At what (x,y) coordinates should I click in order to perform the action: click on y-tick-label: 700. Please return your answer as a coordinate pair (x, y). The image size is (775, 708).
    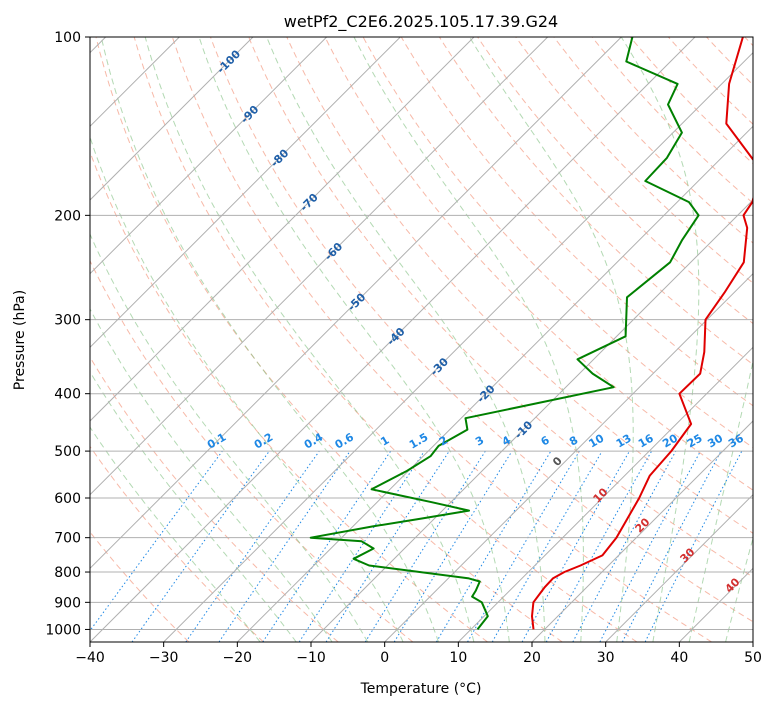
    Looking at the image, I should click on (67, 539).